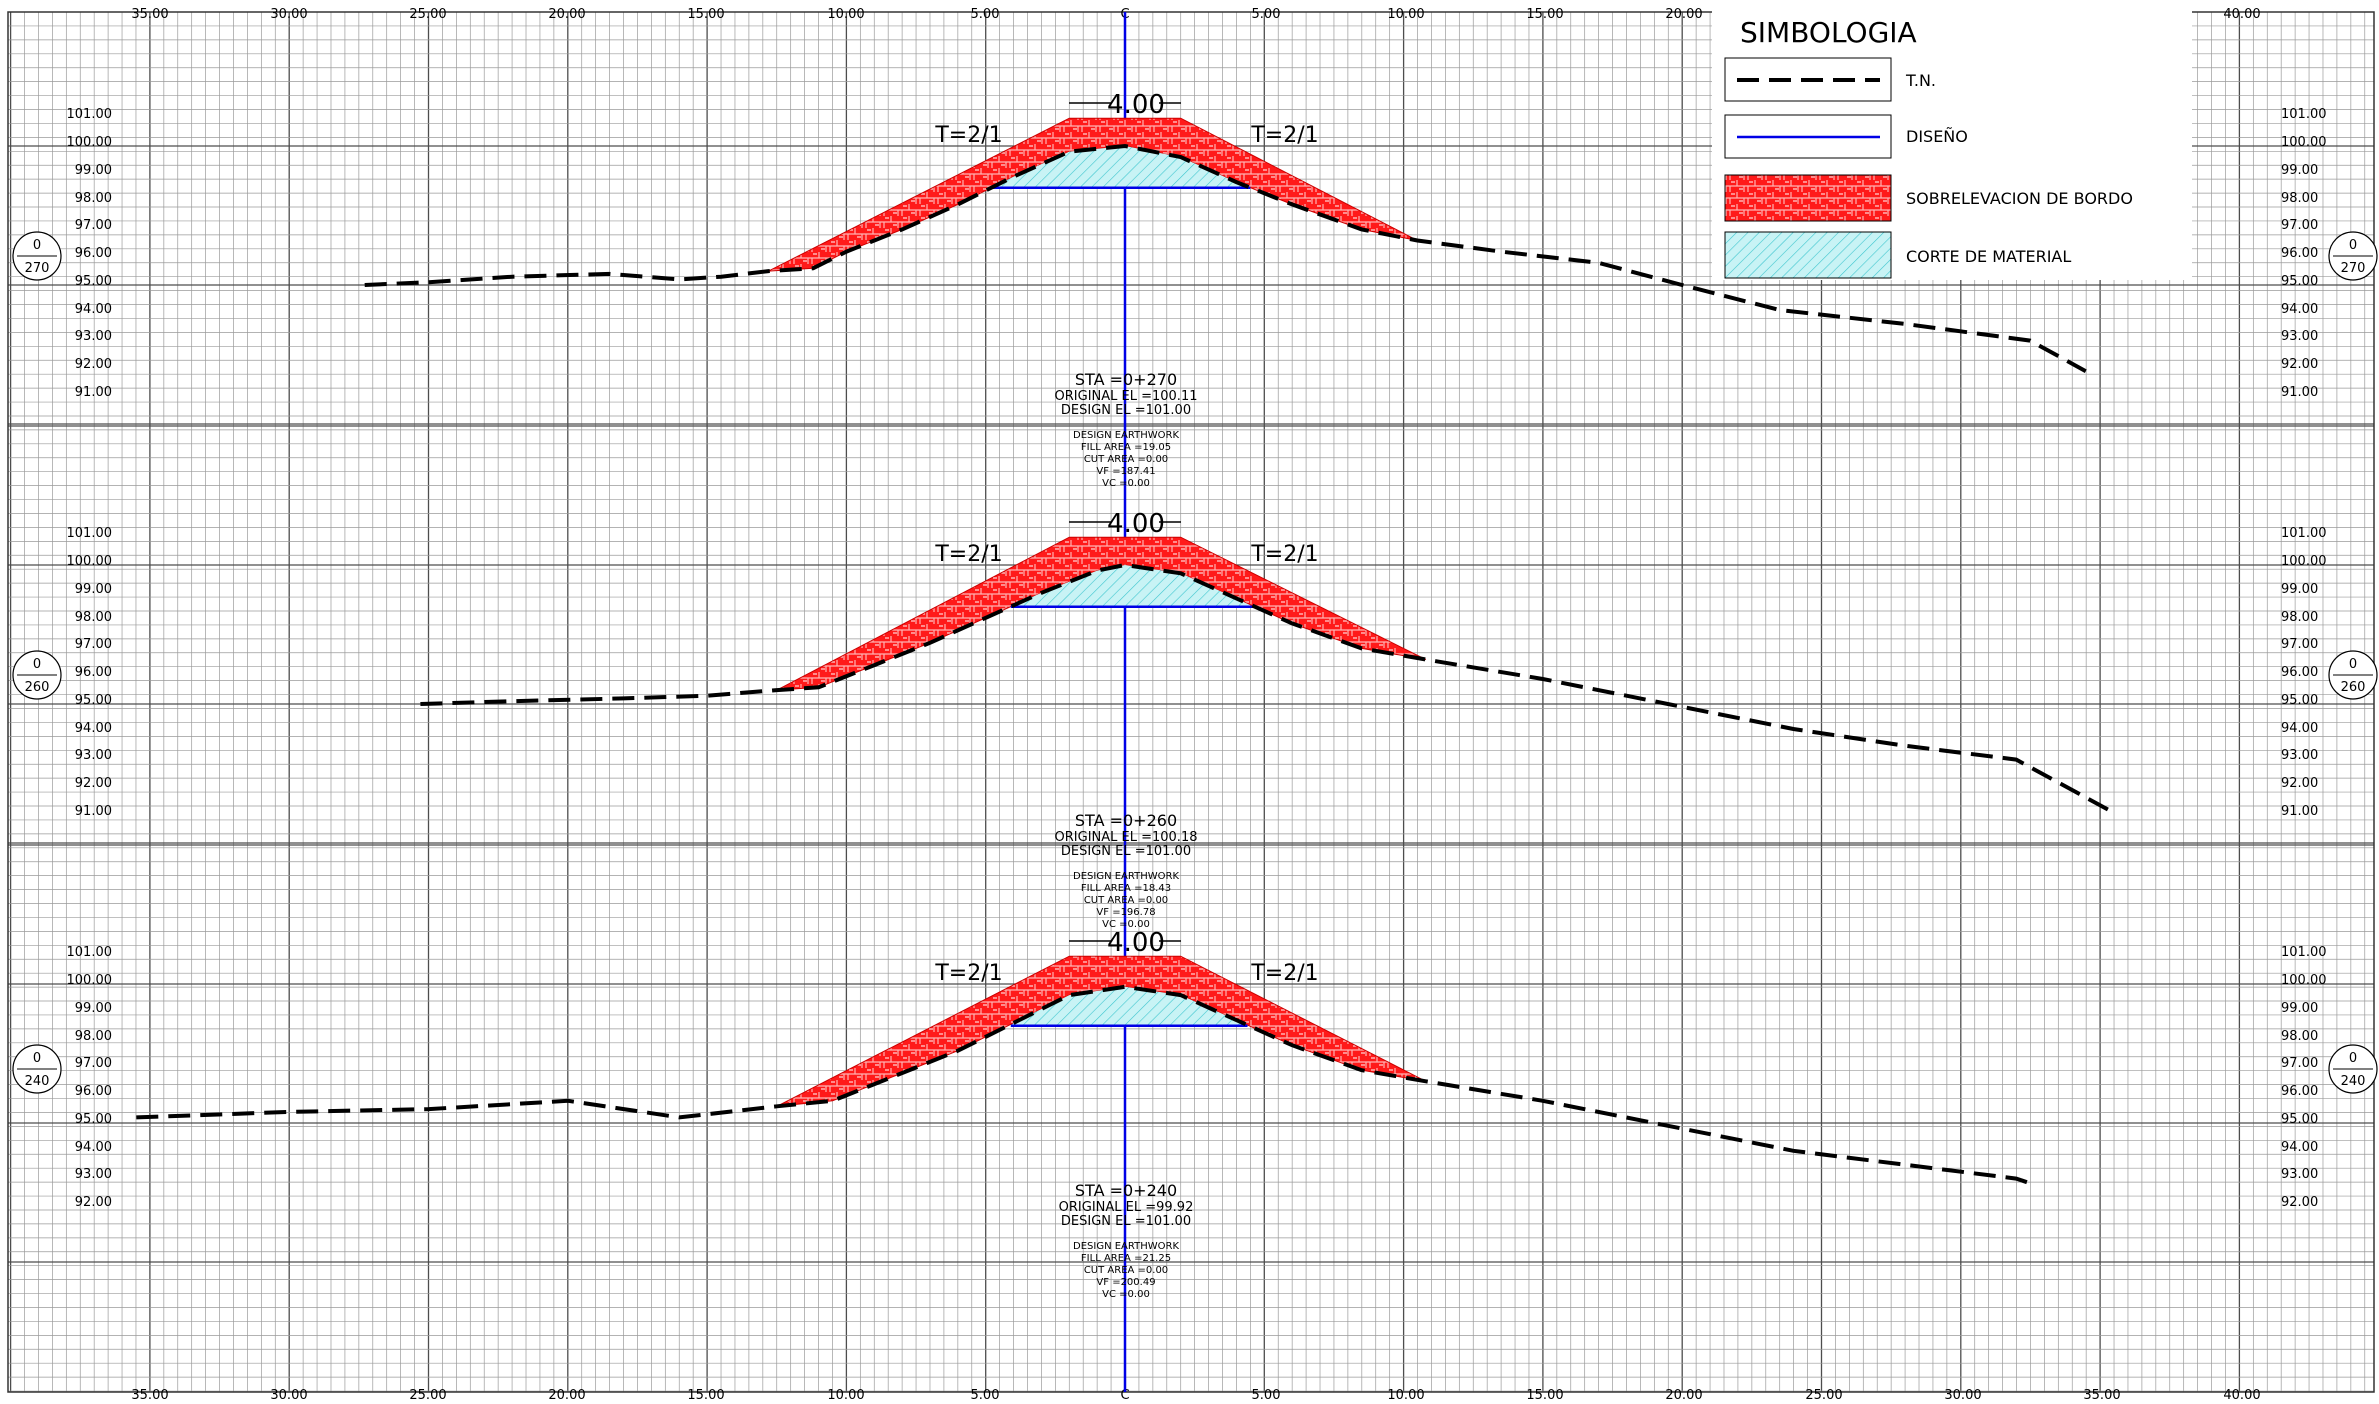 This screenshot has width=2379, height=1404. What do you see at coordinates (1937, 136) in the screenshot?
I see `legend-label-diseno: DISEÑO` at bounding box center [1937, 136].